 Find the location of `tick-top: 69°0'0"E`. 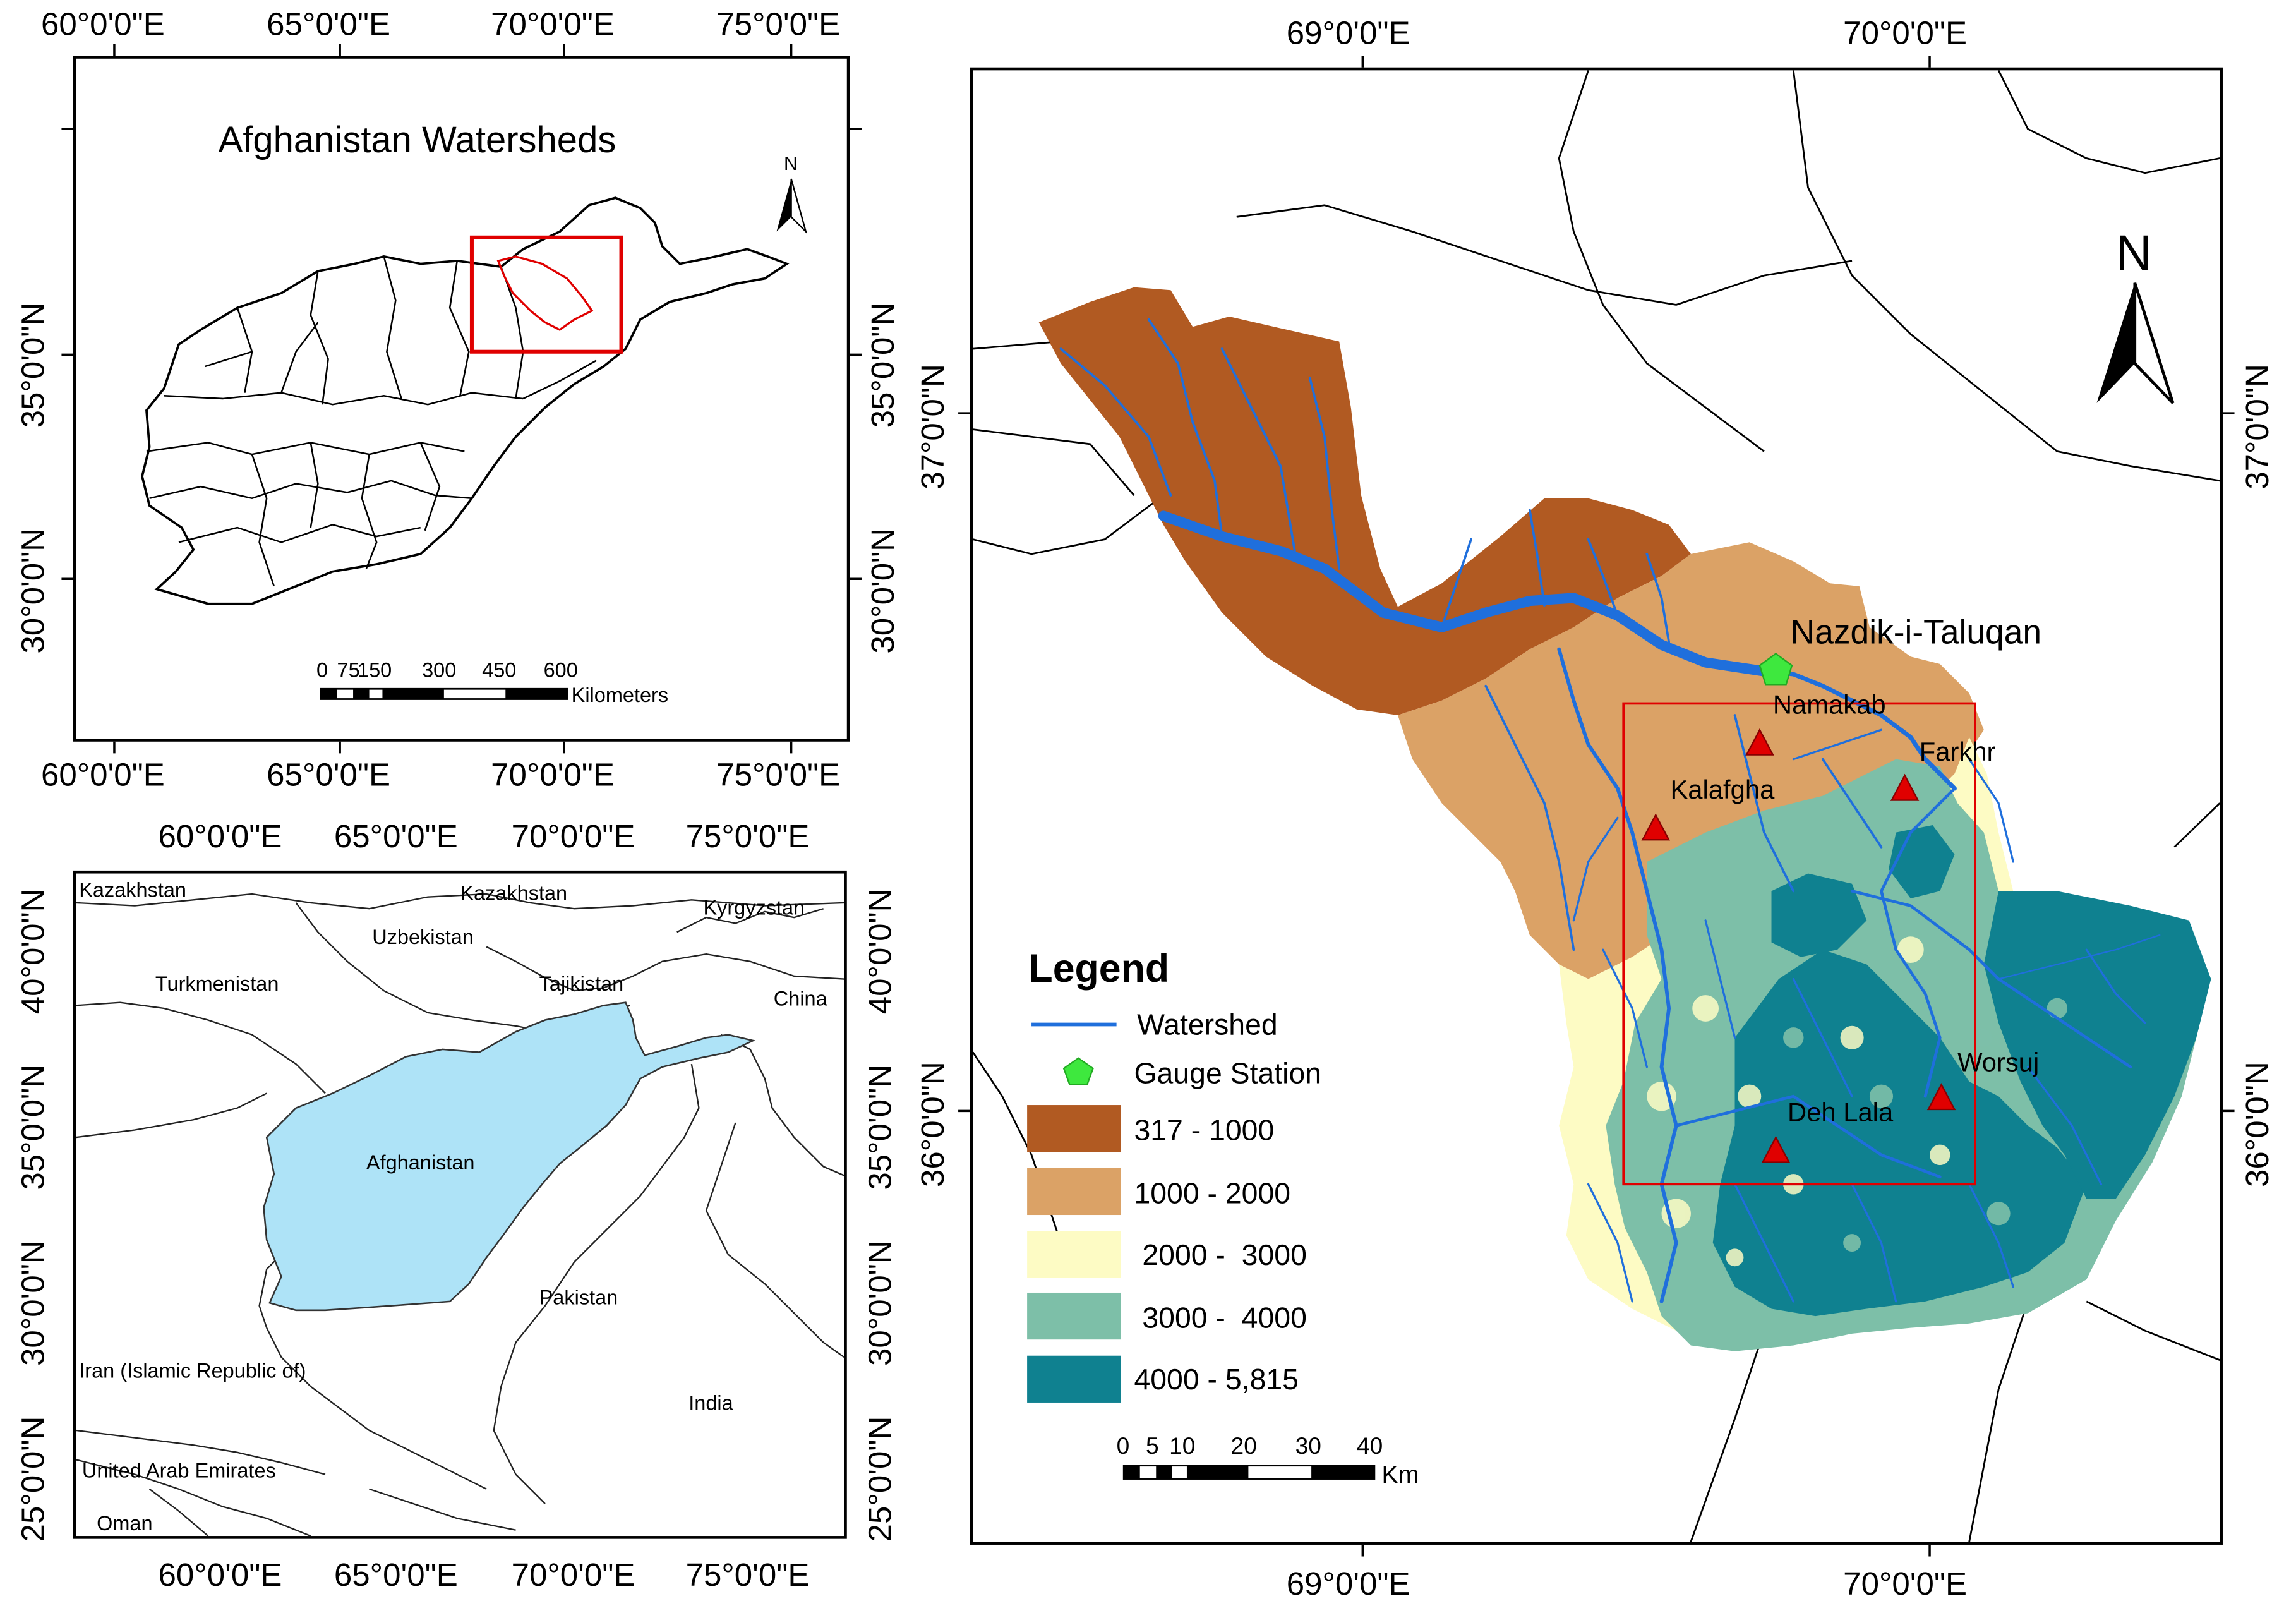

tick-top: 69°0'0"E is located at coordinates (1348, 33).